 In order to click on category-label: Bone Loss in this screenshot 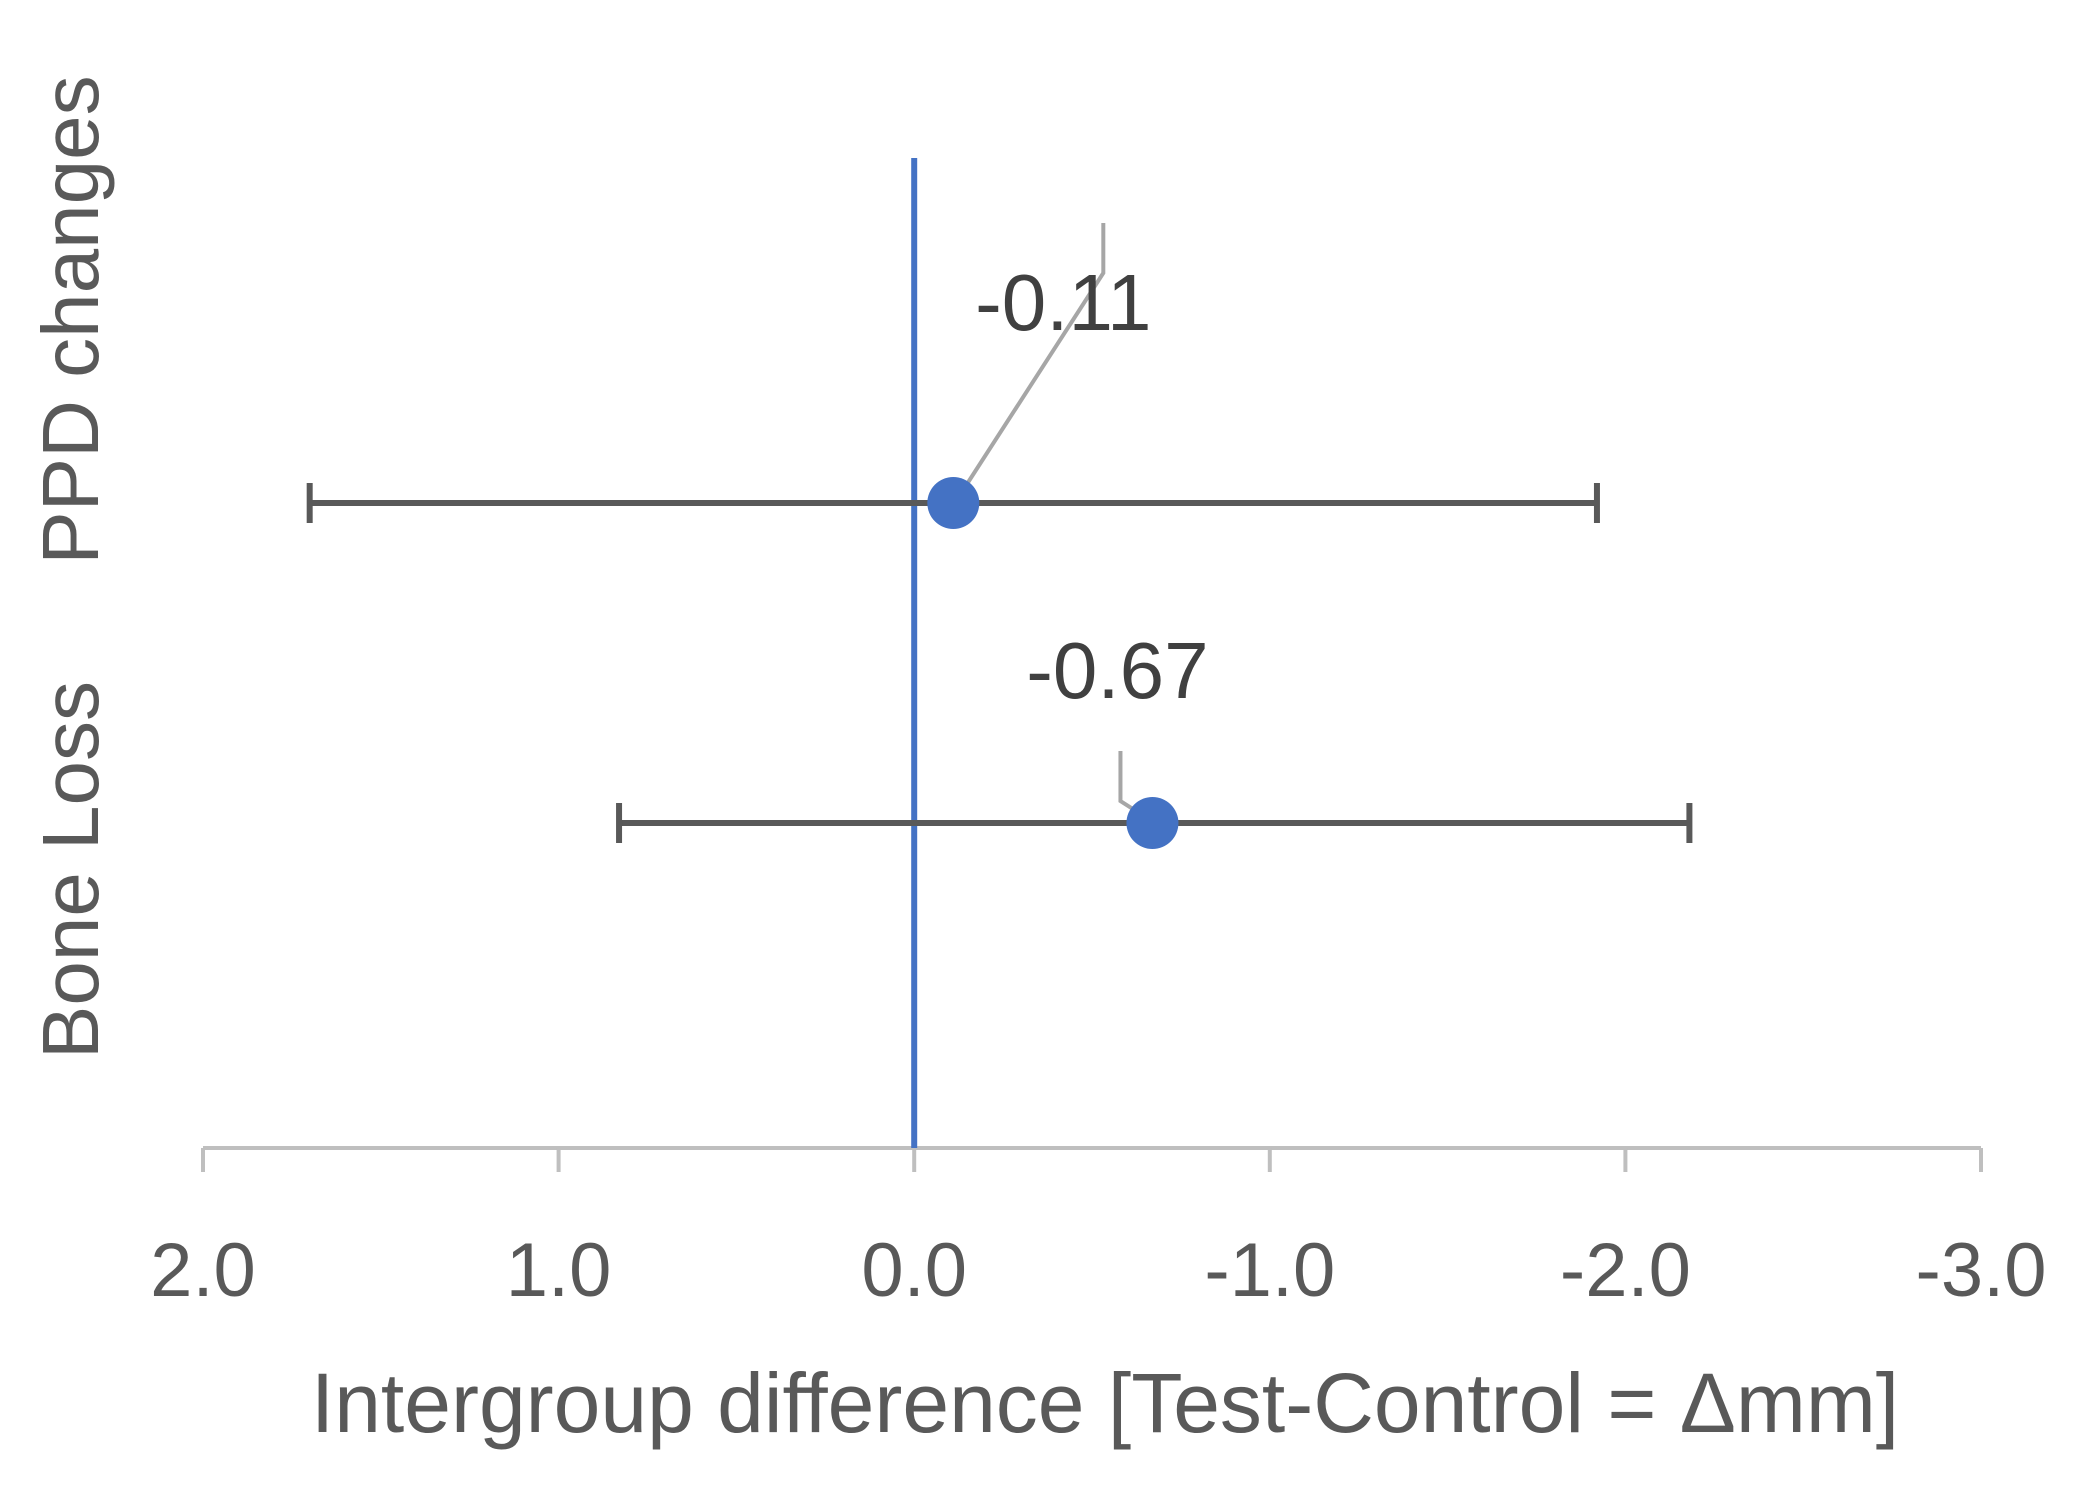, I will do `click(70, 870)`.